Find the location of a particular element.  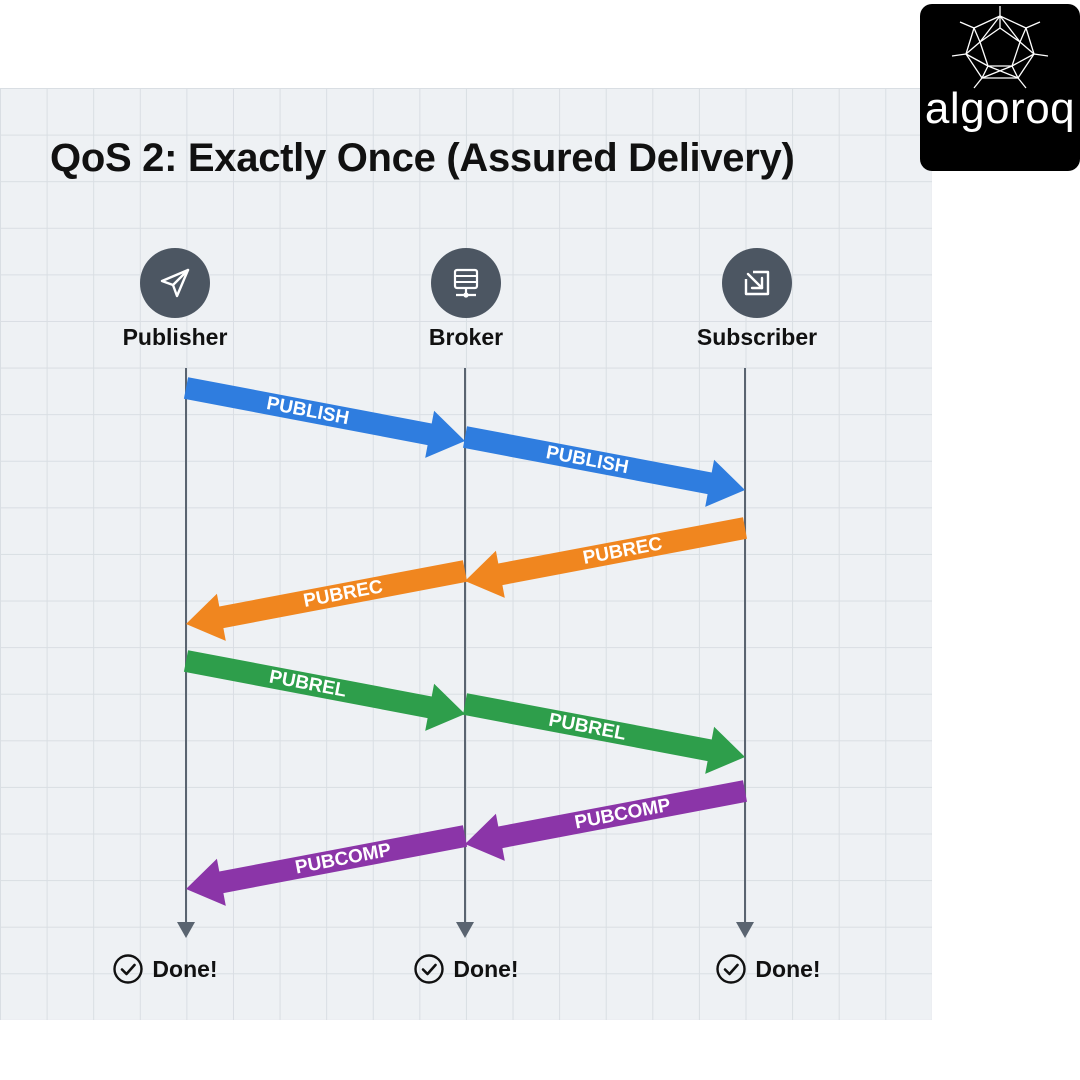

message-publish-1: PUBLISH is located at coordinates (604, 466).